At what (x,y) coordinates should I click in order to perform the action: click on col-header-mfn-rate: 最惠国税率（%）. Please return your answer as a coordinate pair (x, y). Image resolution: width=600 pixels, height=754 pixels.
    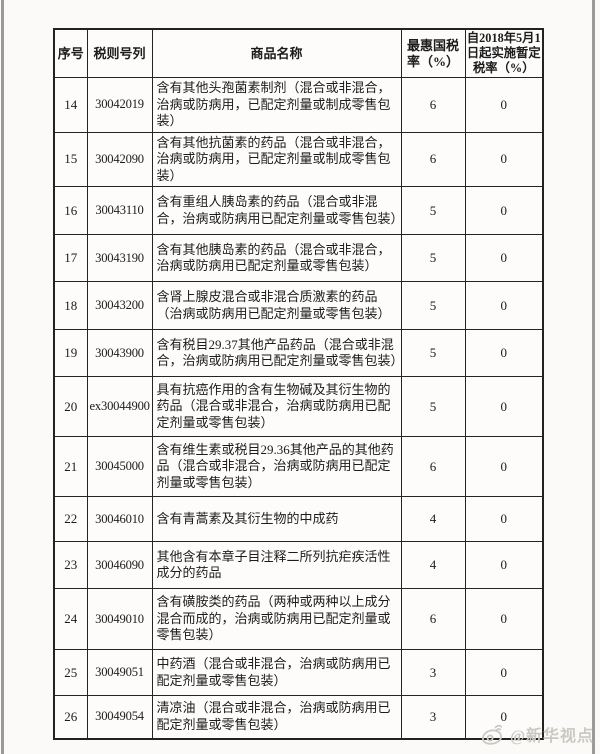
    Looking at the image, I should click on (433, 53).